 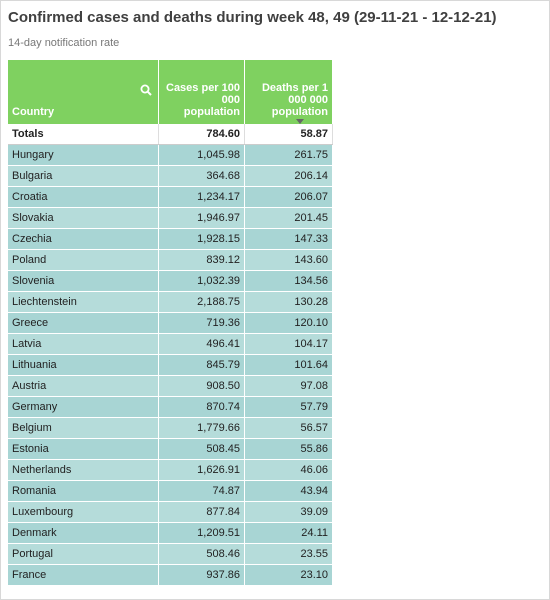 What do you see at coordinates (288, 365) in the screenshot?
I see `table-cell: 101.64` at bounding box center [288, 365].